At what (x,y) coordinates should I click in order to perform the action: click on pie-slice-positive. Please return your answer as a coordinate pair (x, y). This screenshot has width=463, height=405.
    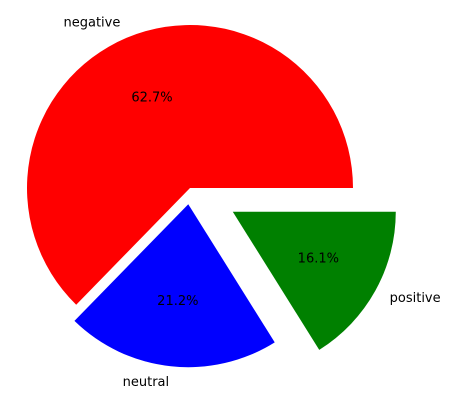
    Looking at the image, I should click on (314, 280).